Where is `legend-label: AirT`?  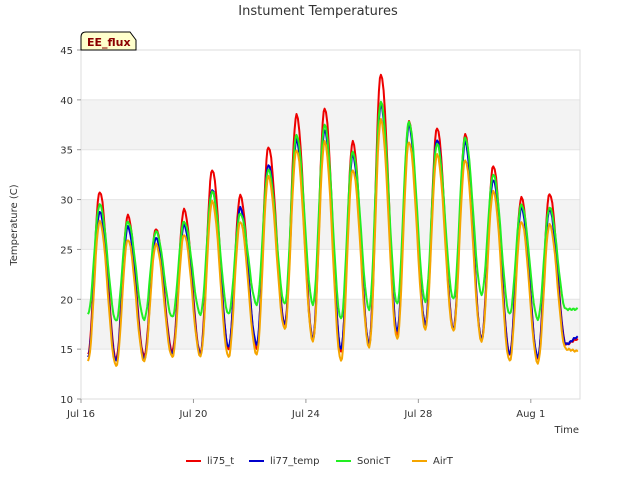 legend-label: AirT is located at coordinates (443, 461).